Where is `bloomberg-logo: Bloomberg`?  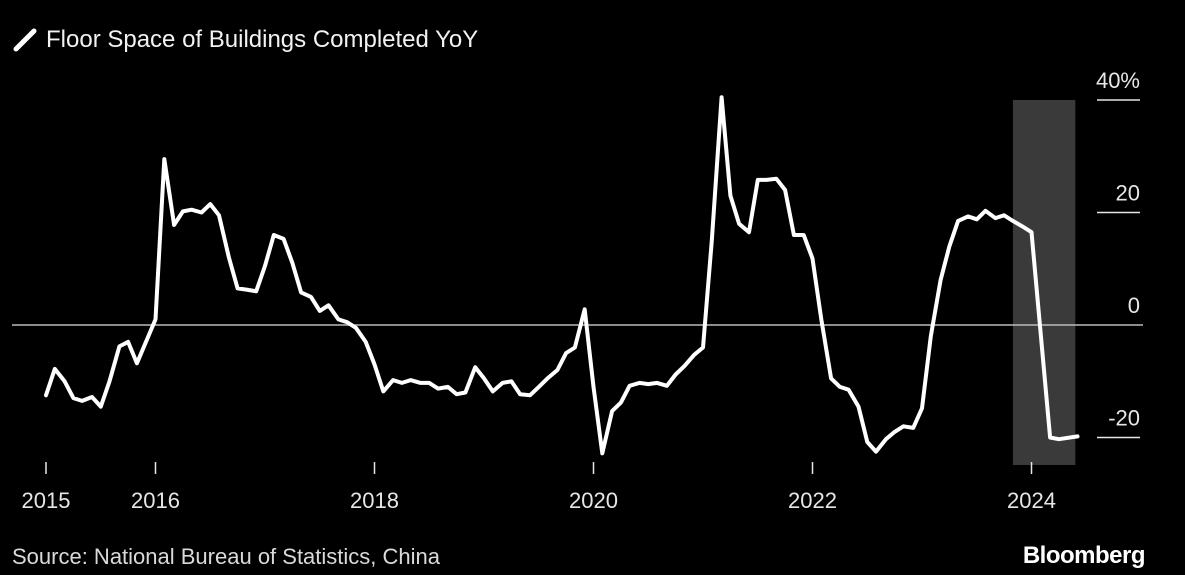 bloomberg-logo: Bloomberg is located at coordinates (1084, 555).